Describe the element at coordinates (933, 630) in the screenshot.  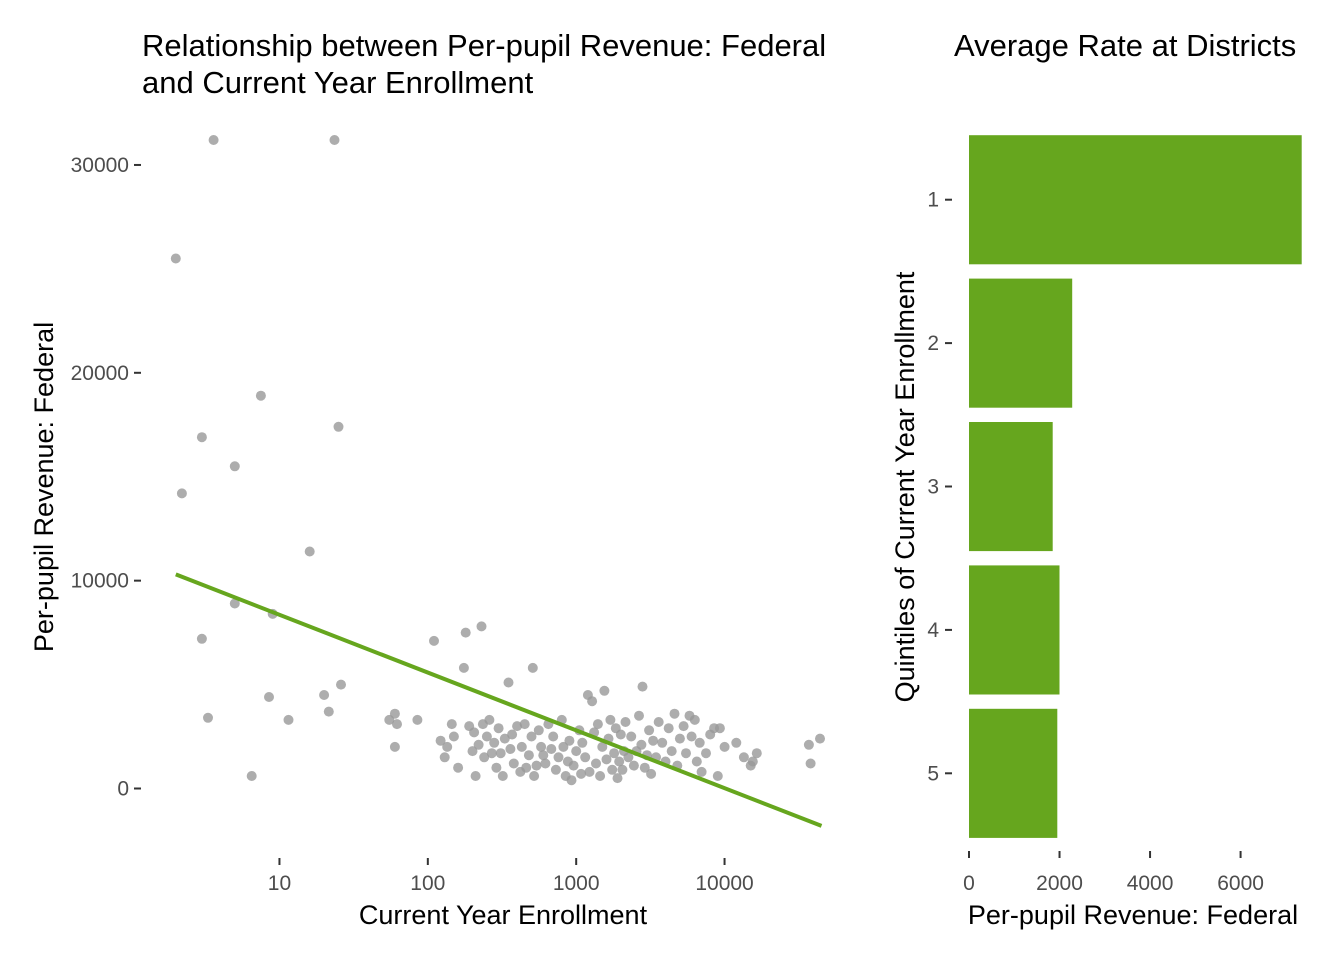
I see `category-label: 4` at that location.